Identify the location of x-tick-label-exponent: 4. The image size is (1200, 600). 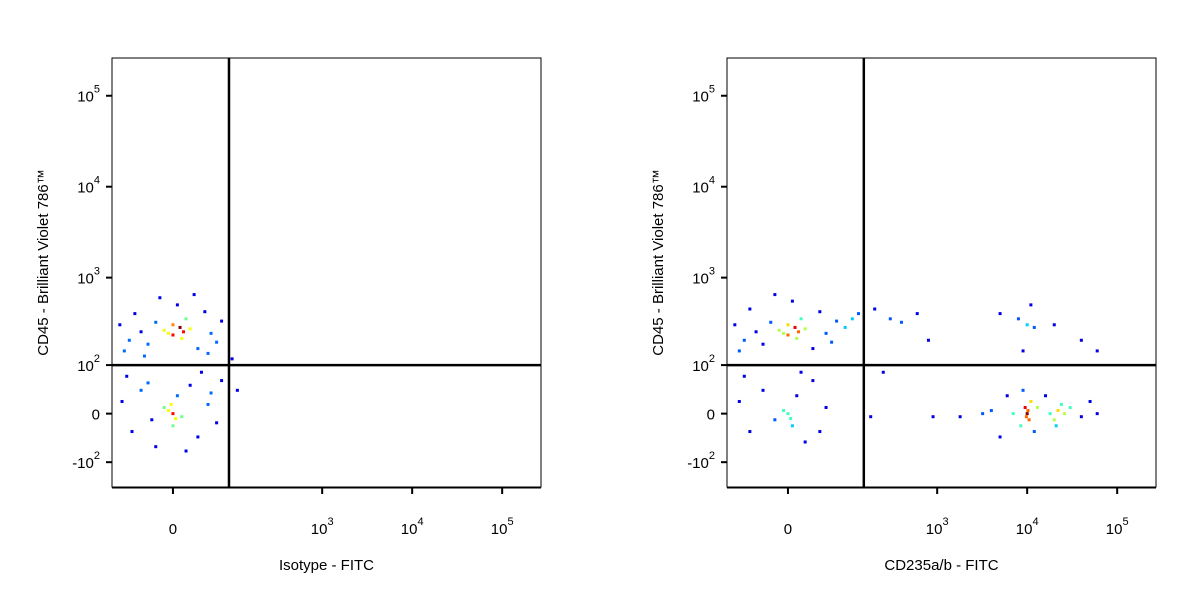
(420, 522).